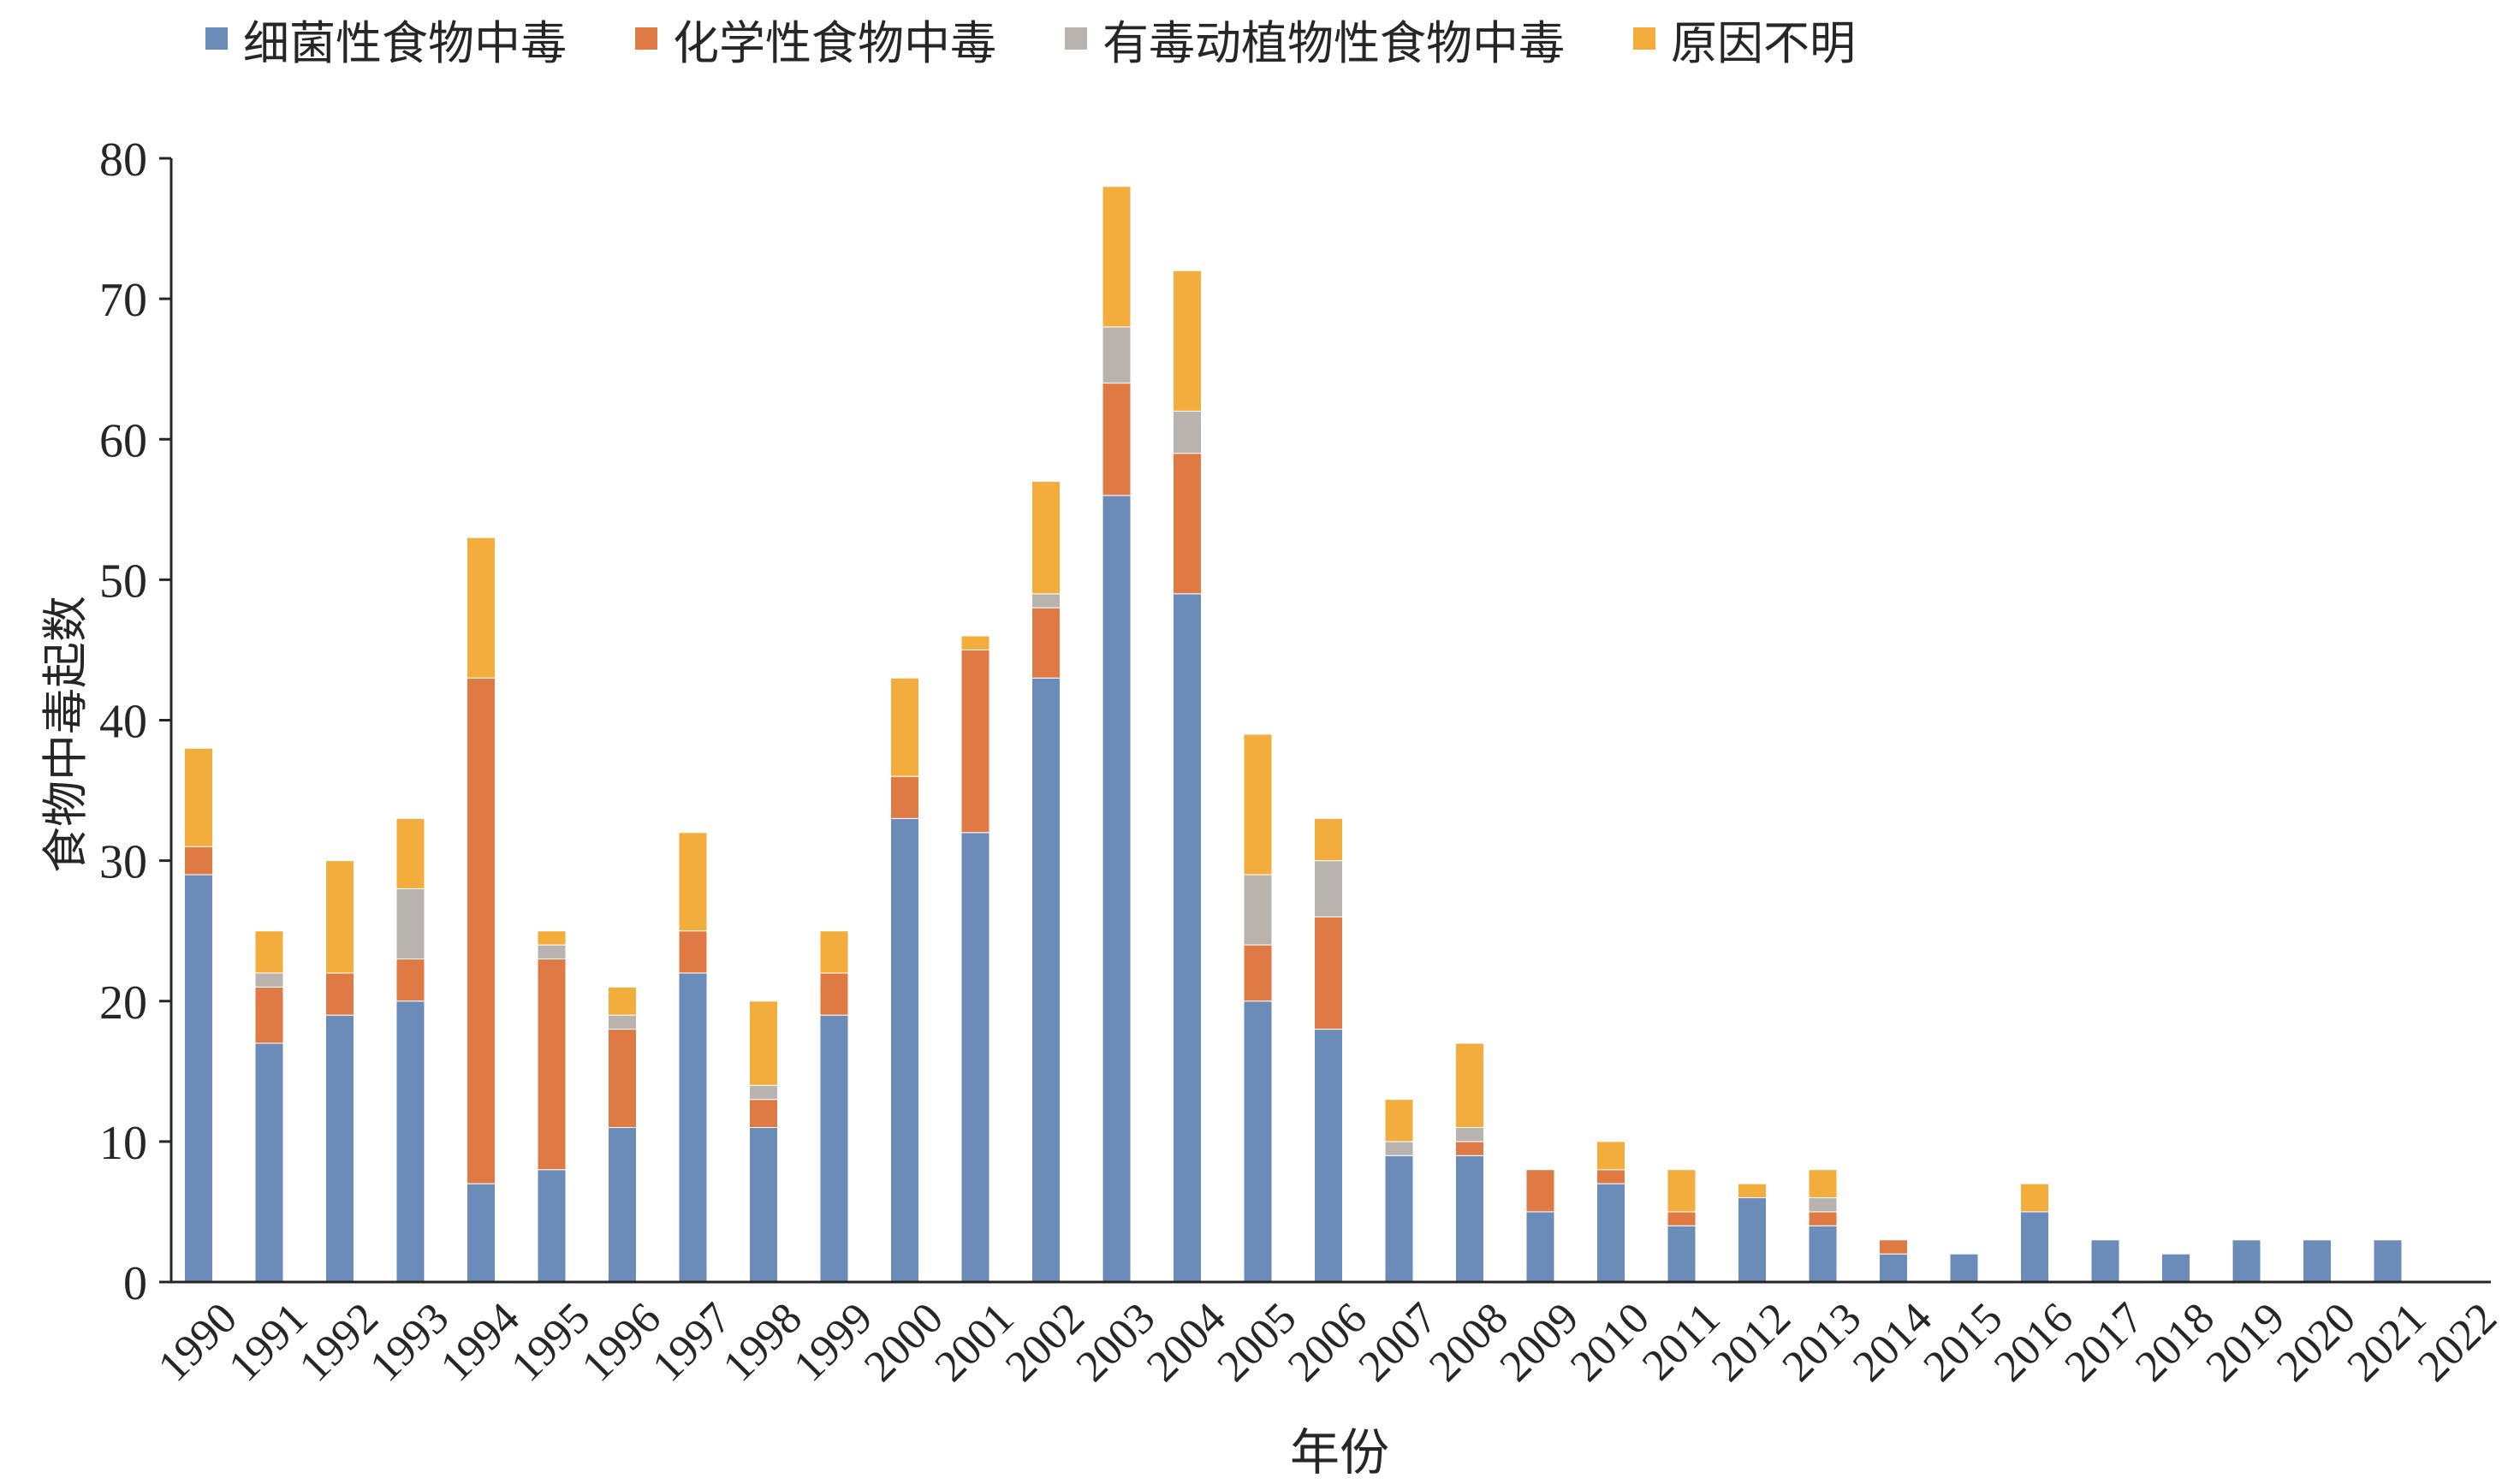 This screenshot has width=2502, height=1484. I want to click on legend-swatch-unknown, so click(1644, 39).